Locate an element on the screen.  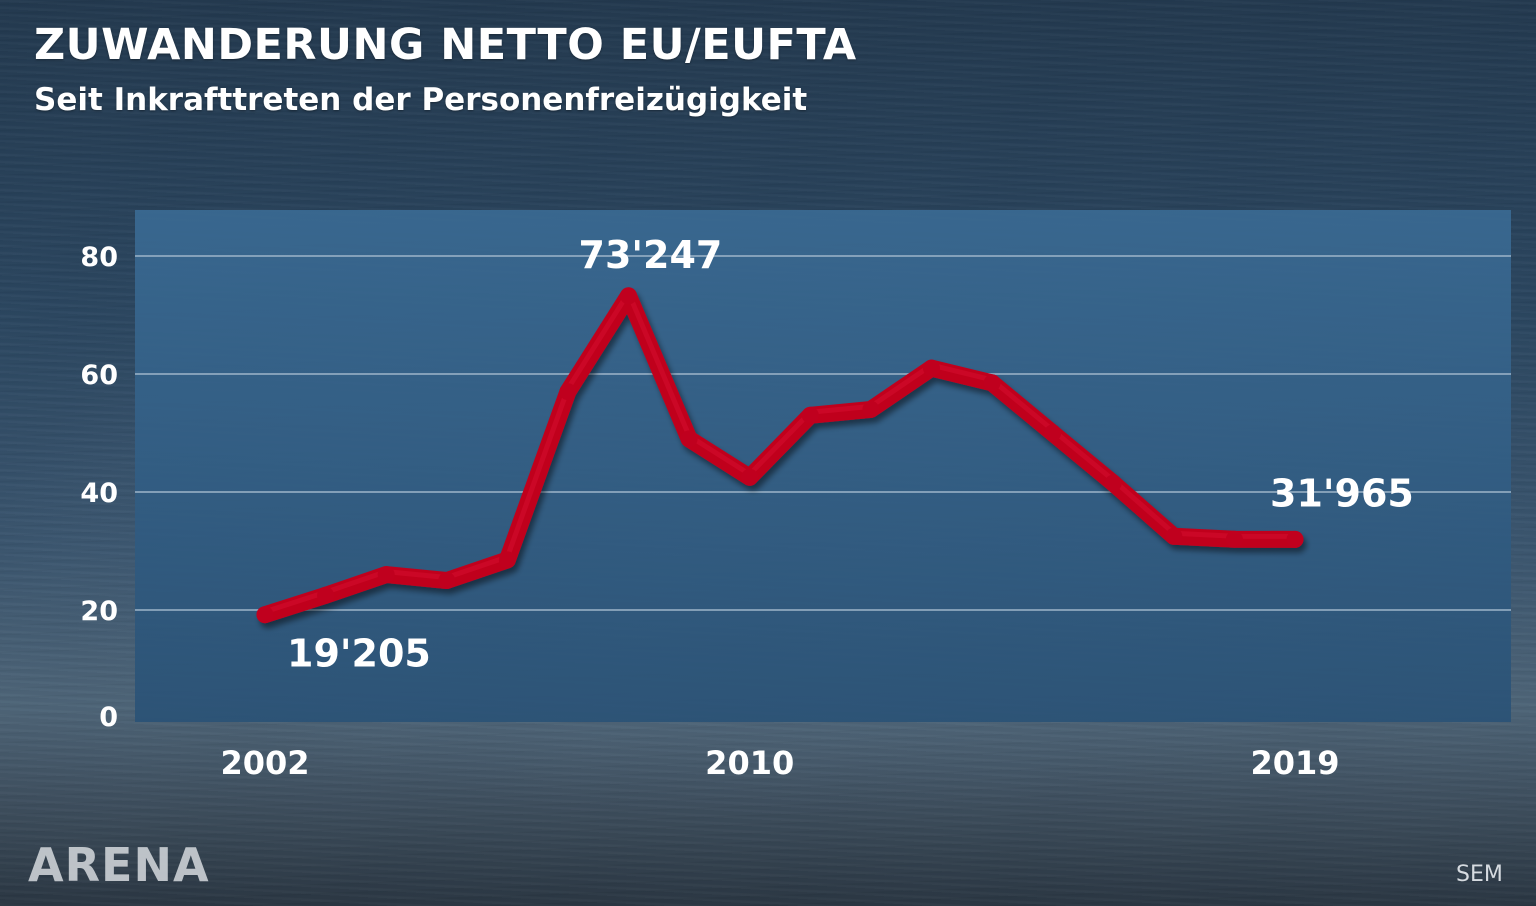
x-tick-label: 2002 is located at coordinates (264, 763).